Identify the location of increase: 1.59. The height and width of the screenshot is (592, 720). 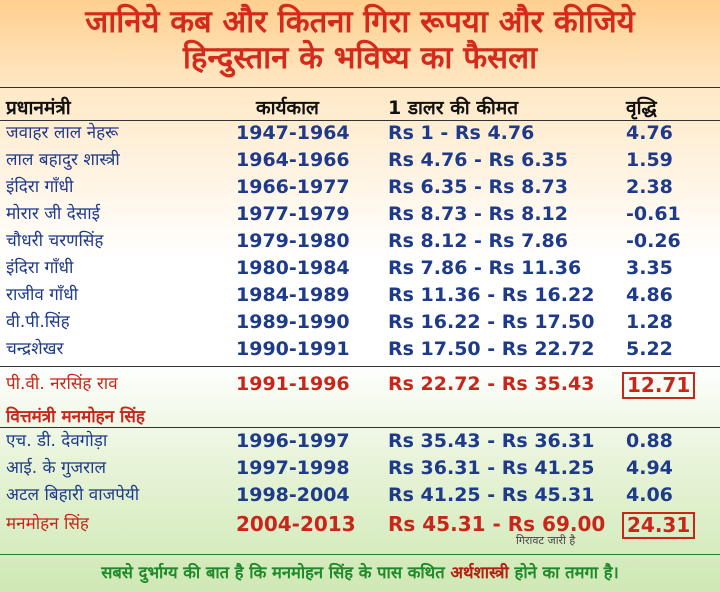
(649, 160).